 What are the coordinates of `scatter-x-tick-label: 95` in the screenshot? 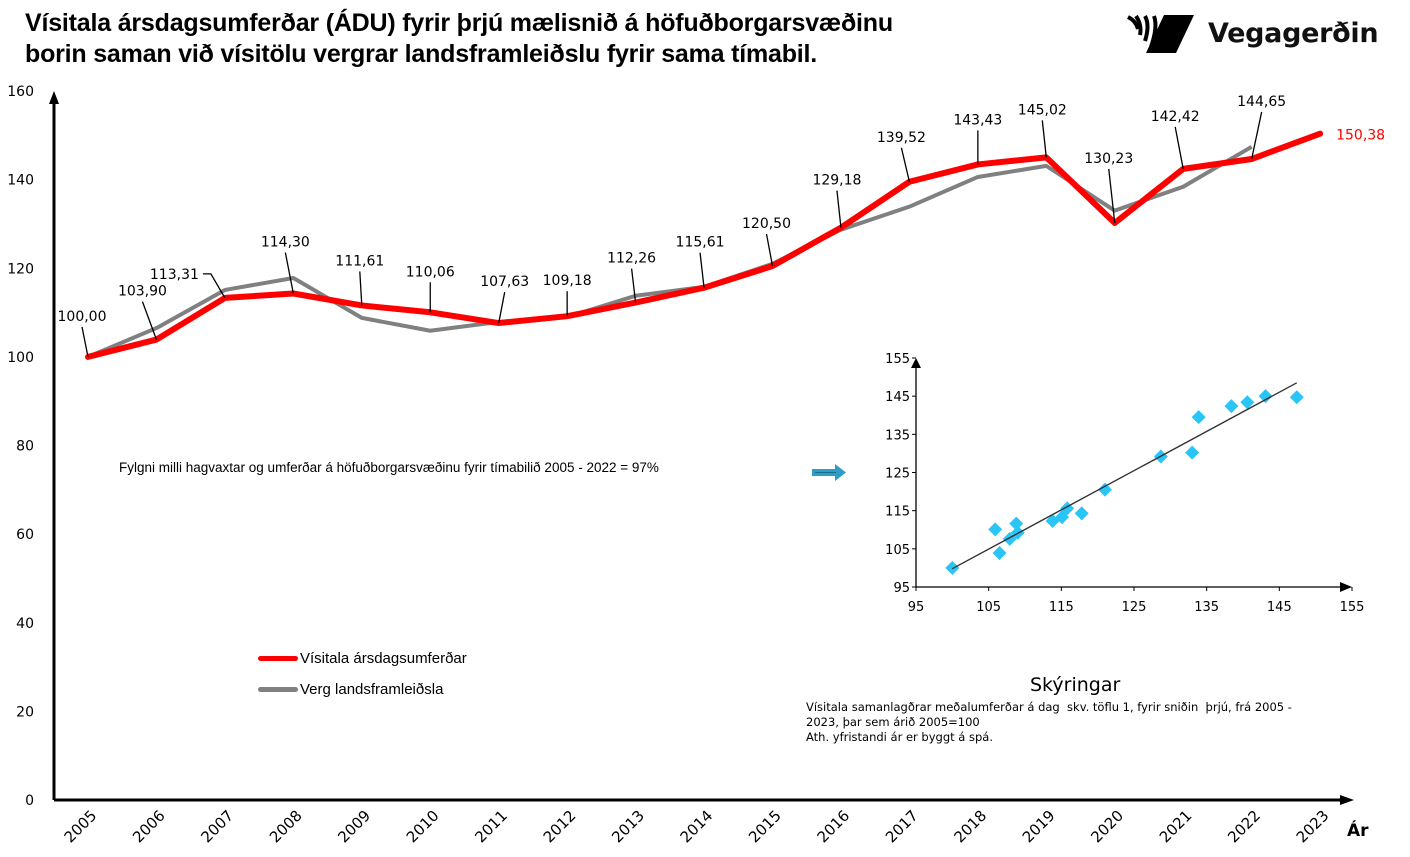 It's located at (916, 607).